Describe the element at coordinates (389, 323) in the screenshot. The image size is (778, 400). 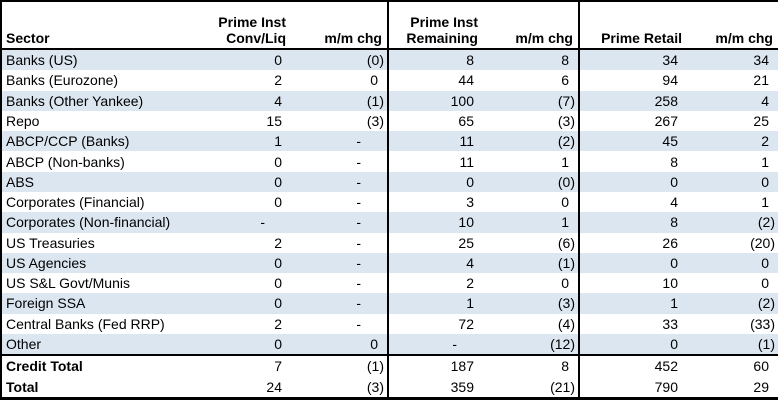
I see `table-row: Central Banks (Fed RRP) 2- 72 (4) 33 (33)` at that location.